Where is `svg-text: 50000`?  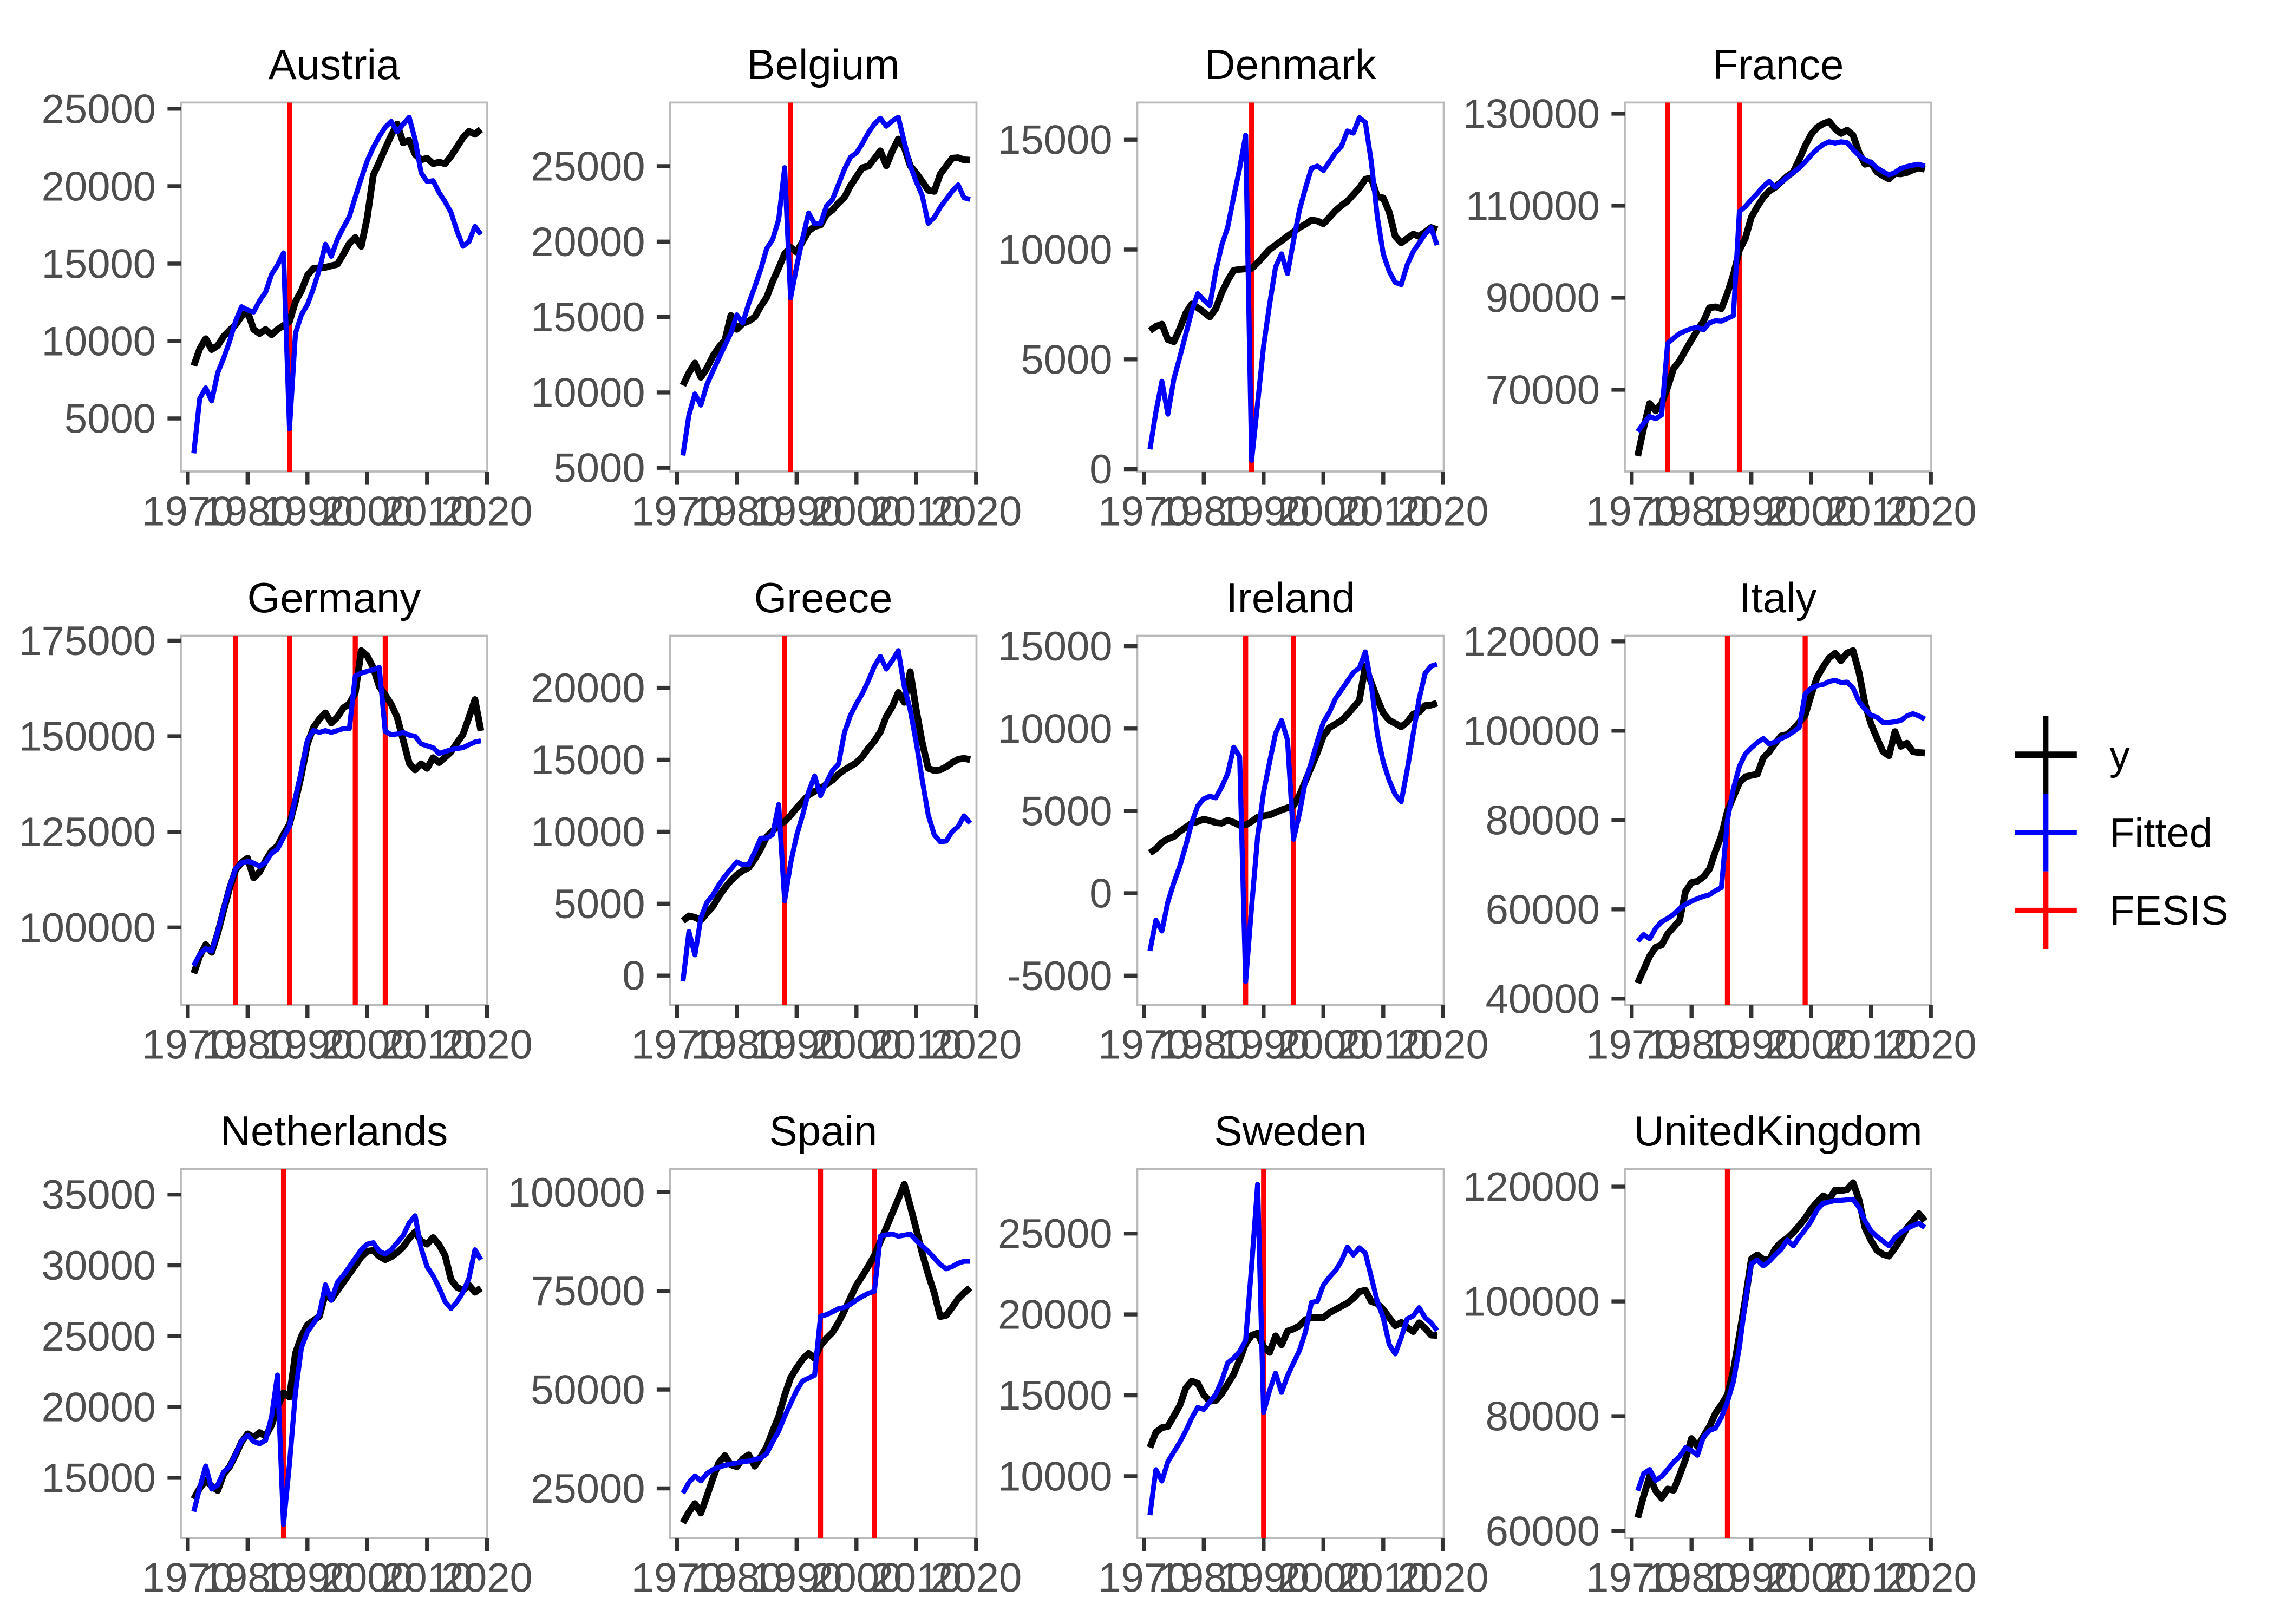
svg-text: 50000 is located at coordinates (588, 1390).